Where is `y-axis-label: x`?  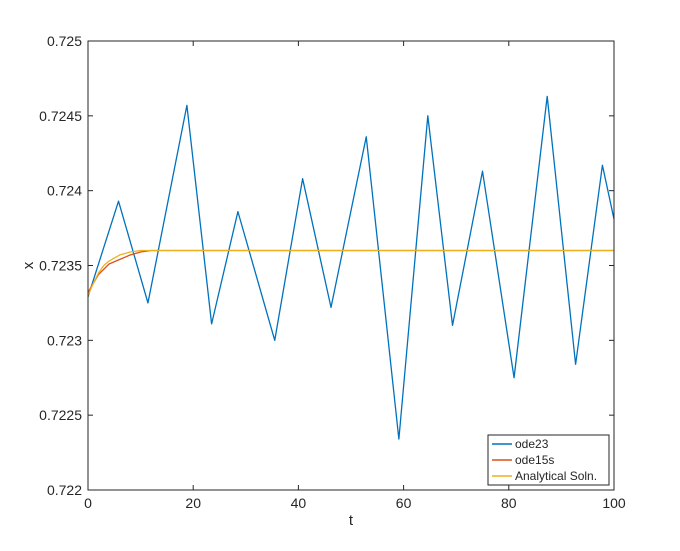
y-axis-label: x is located at coordinates (28, 265).